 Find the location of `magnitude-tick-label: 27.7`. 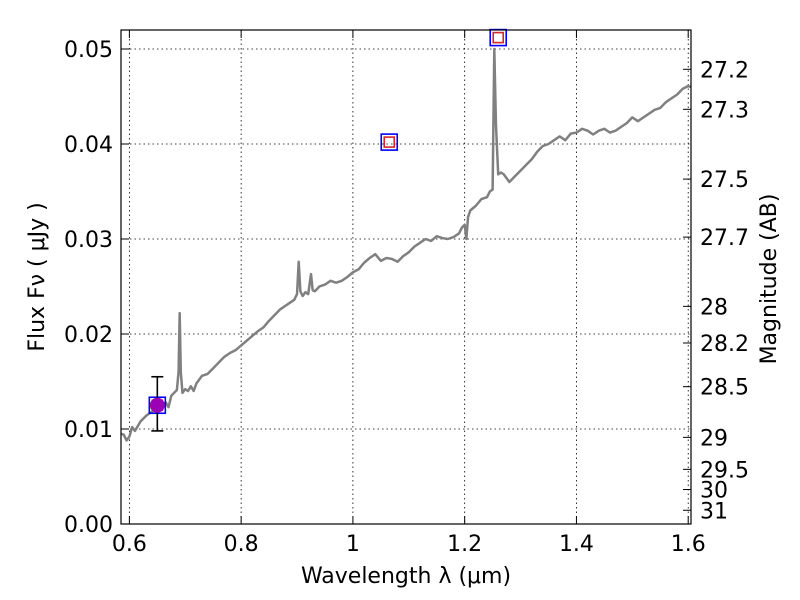

magnitude-tick-label: 27.7 is located at coordinates (724, 238).